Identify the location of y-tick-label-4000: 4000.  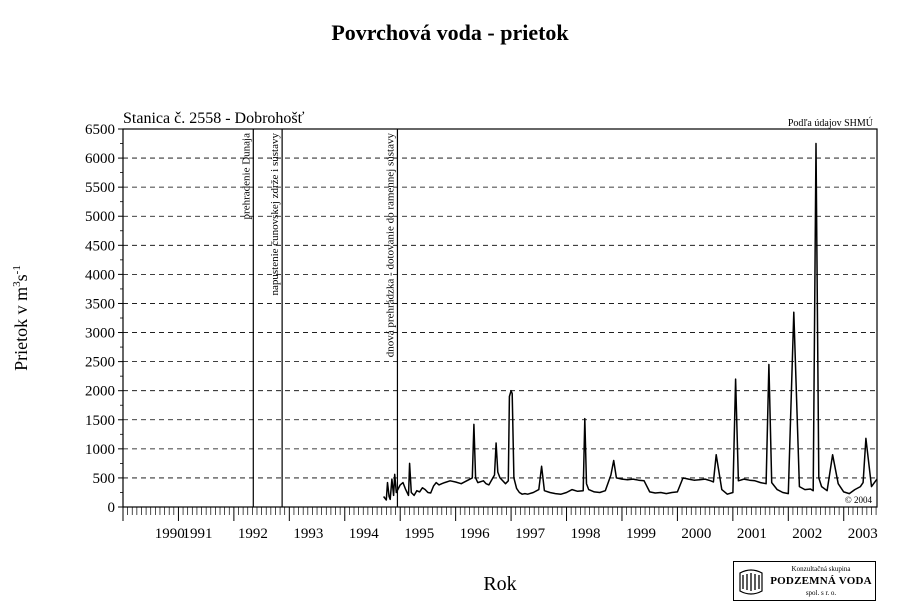
(100, 275).